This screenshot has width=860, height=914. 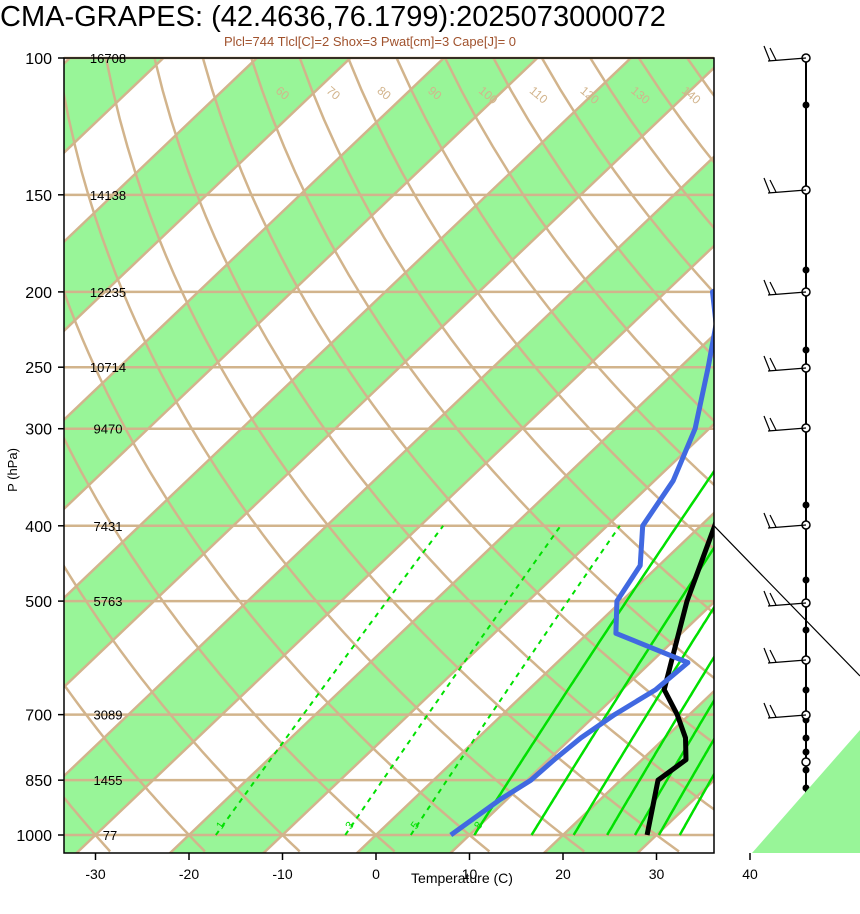 What do you see at coordinates (34, 836) in the screenshot?
I see `y-tick-label: 1000` at bounding box center [34, 836].